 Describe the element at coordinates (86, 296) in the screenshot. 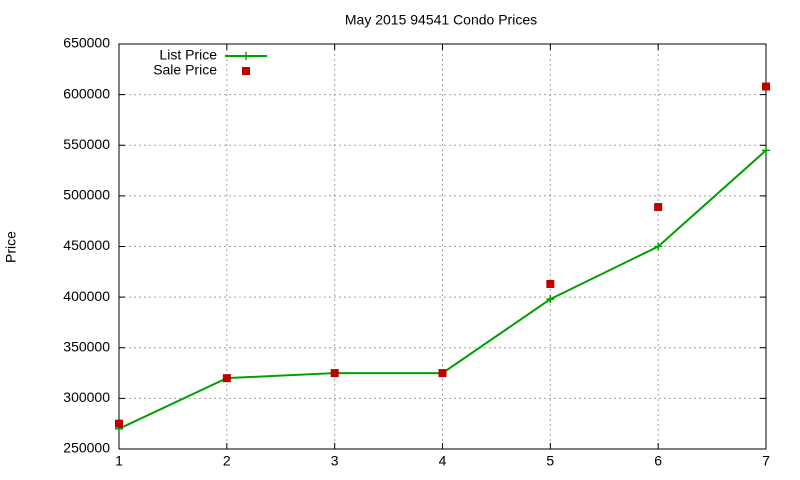

I see `y-tick-label: 400000` at that location.